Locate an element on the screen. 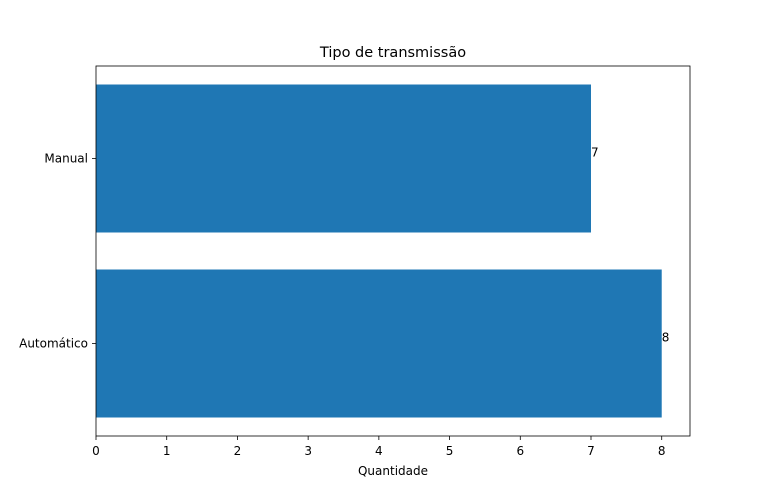 The width and height of the screenshot is (767, 492). x-tick-label-1: 1 is located at coordinates (167, 451).